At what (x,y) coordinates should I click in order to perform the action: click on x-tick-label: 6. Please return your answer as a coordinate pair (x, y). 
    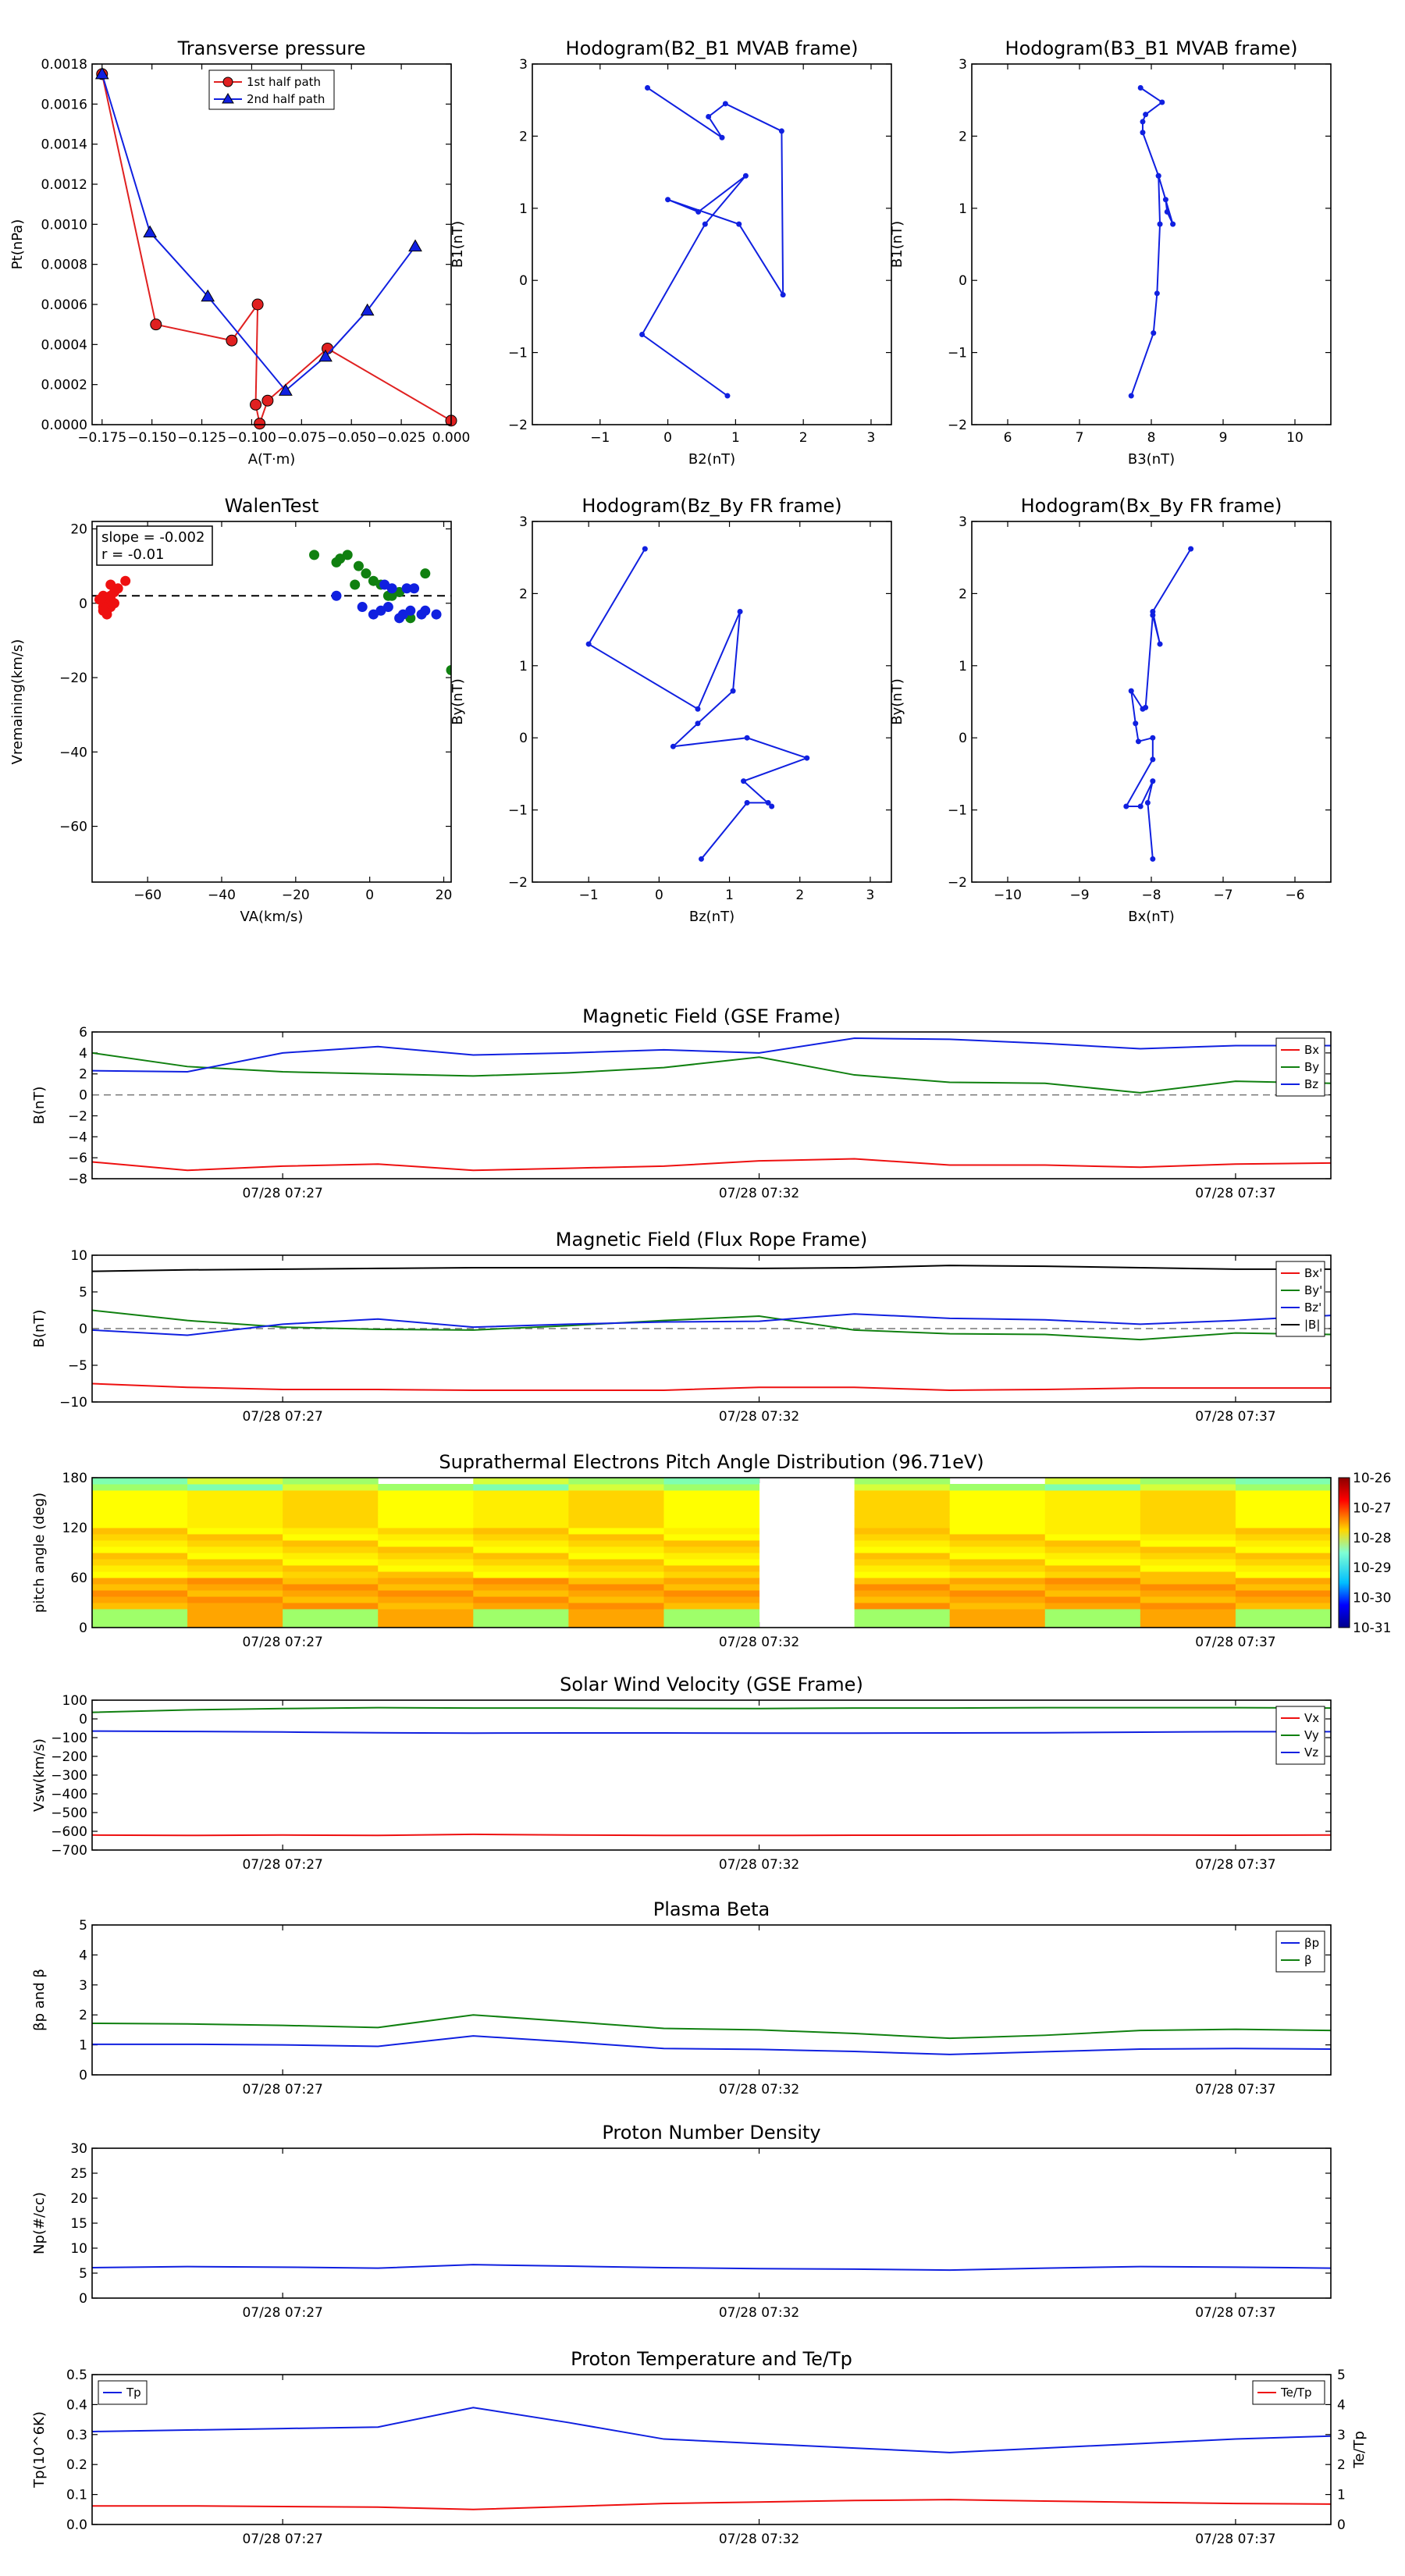
    Looking at the image, I should click on (1008, 438).